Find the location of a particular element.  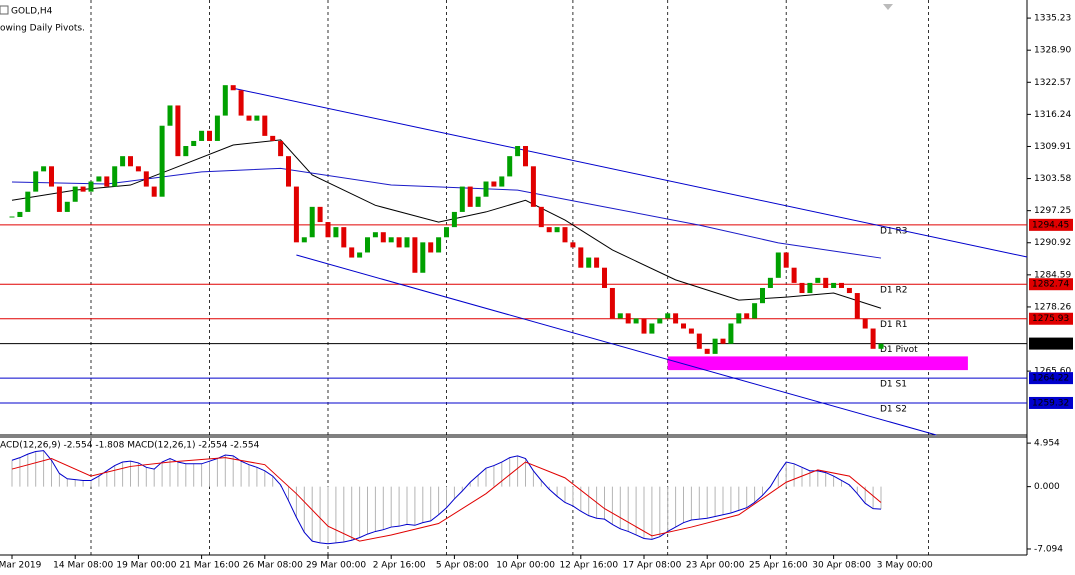

scroll-marker is located at coordinates (888, 7).